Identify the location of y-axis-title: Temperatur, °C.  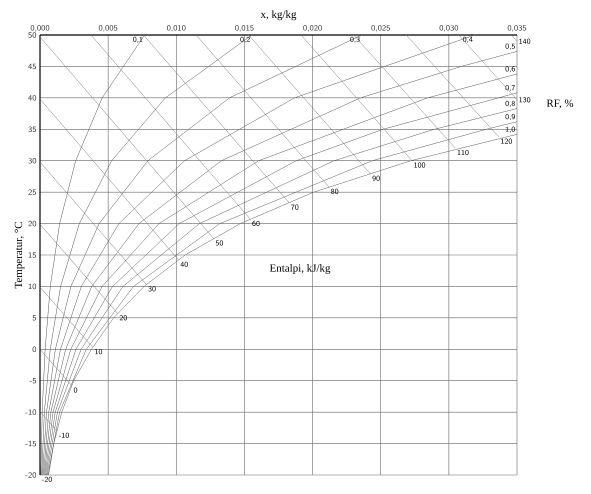
(19, 255).